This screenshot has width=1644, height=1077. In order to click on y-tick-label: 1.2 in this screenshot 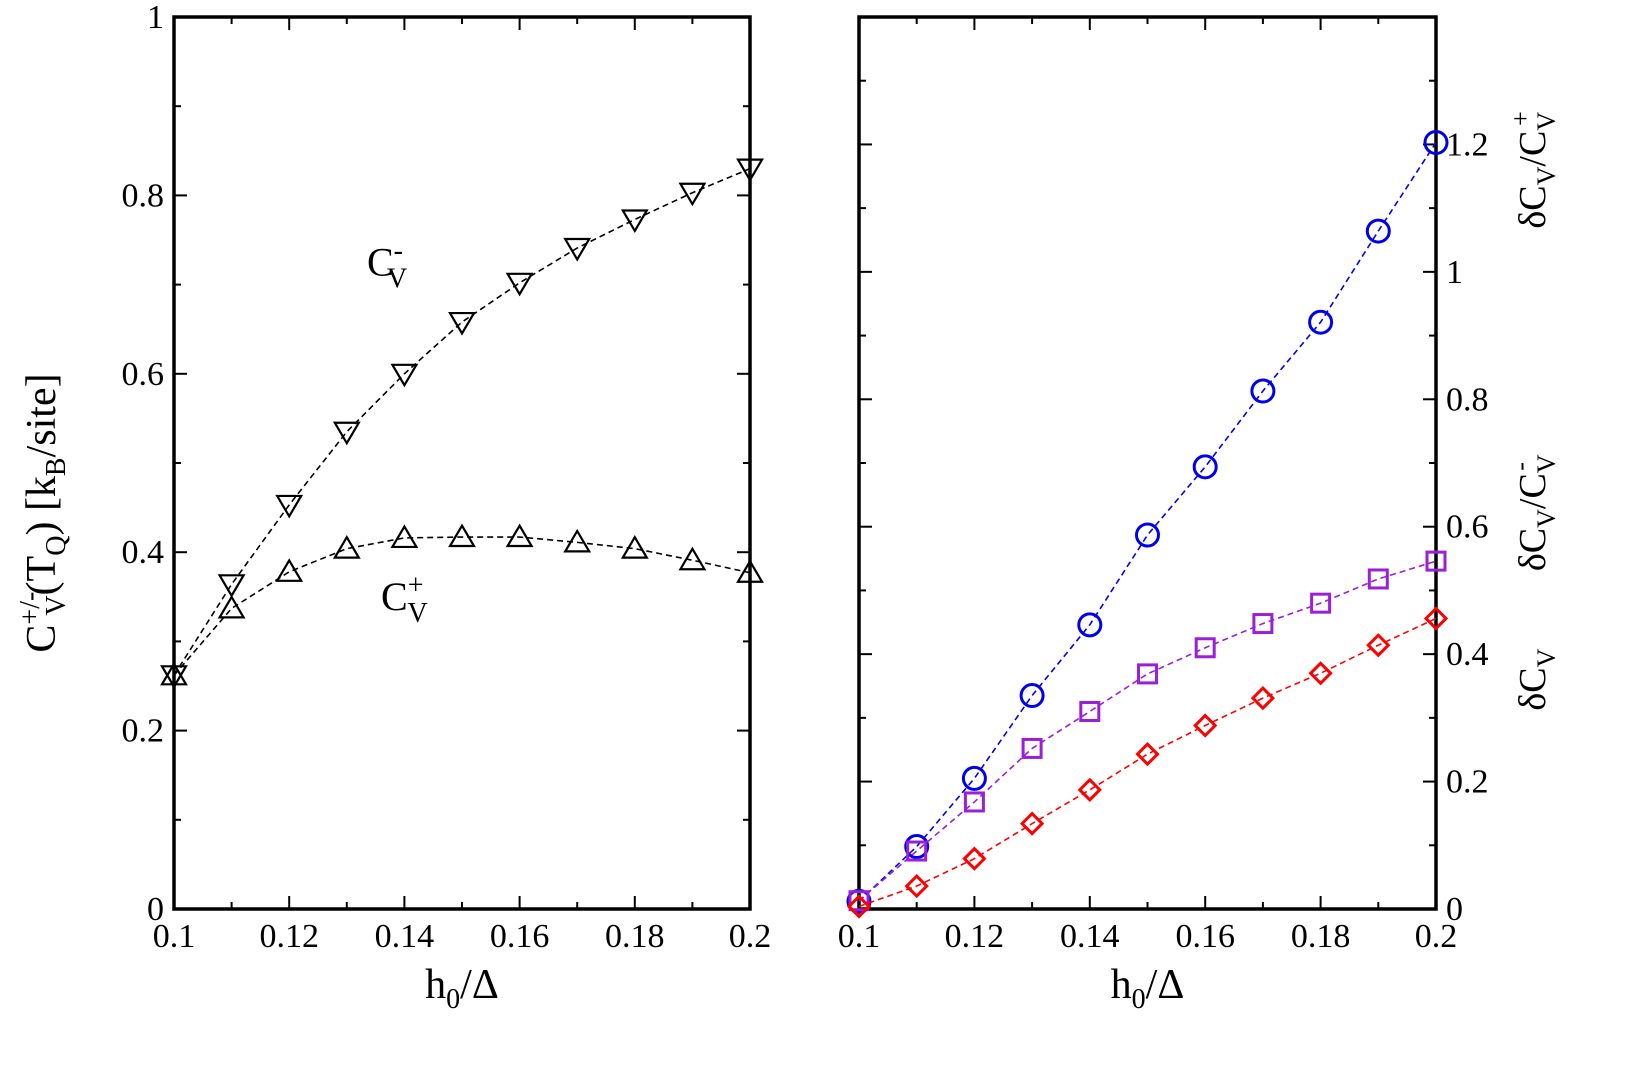, I will do `click(1467, 144)`.